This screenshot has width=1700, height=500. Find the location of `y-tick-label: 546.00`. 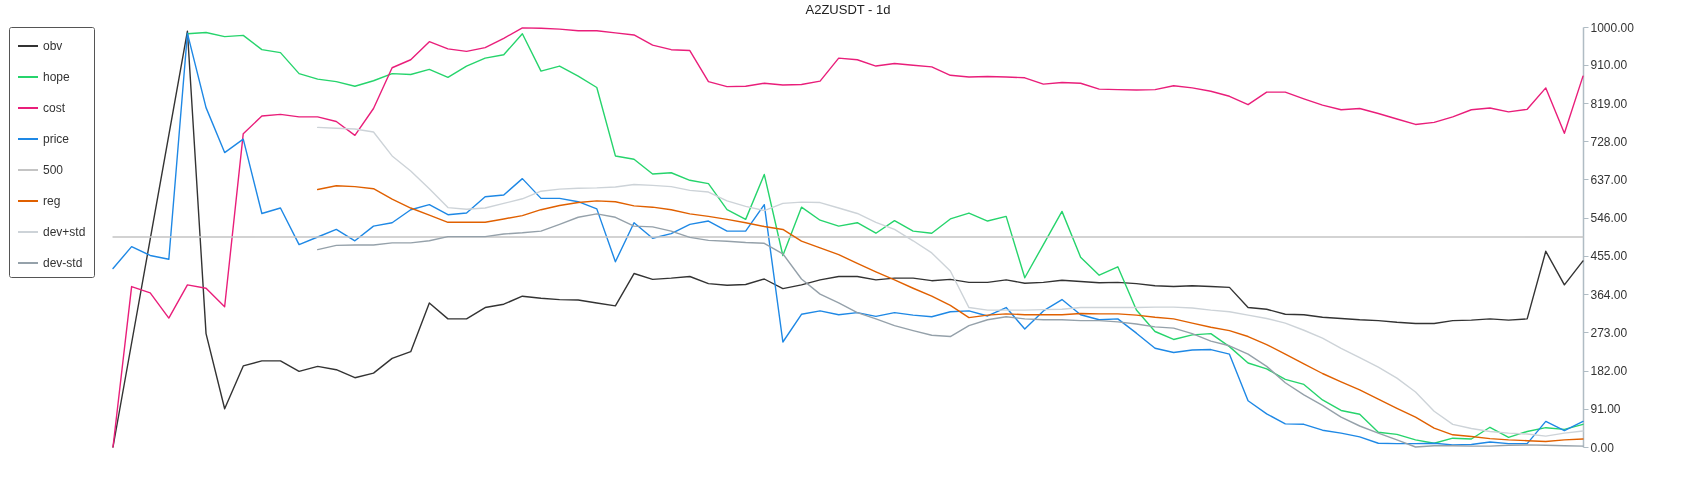

y-tick-label: 546.00 is located at coordinates (1609, 218).